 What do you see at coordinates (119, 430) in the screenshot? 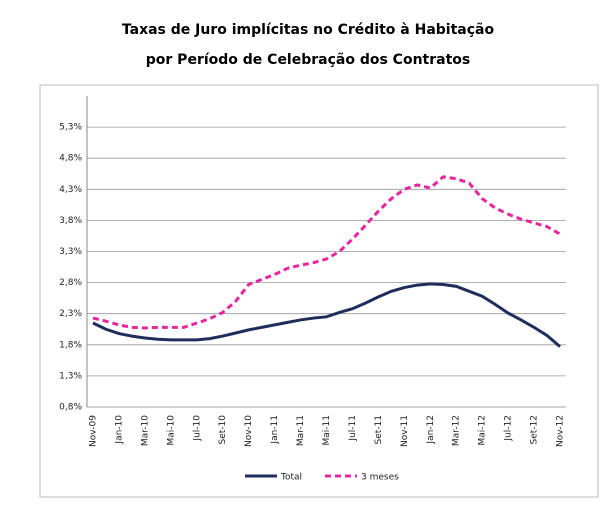
I see `x-tick-label: Jan-10` at bounding box center [119, 430].